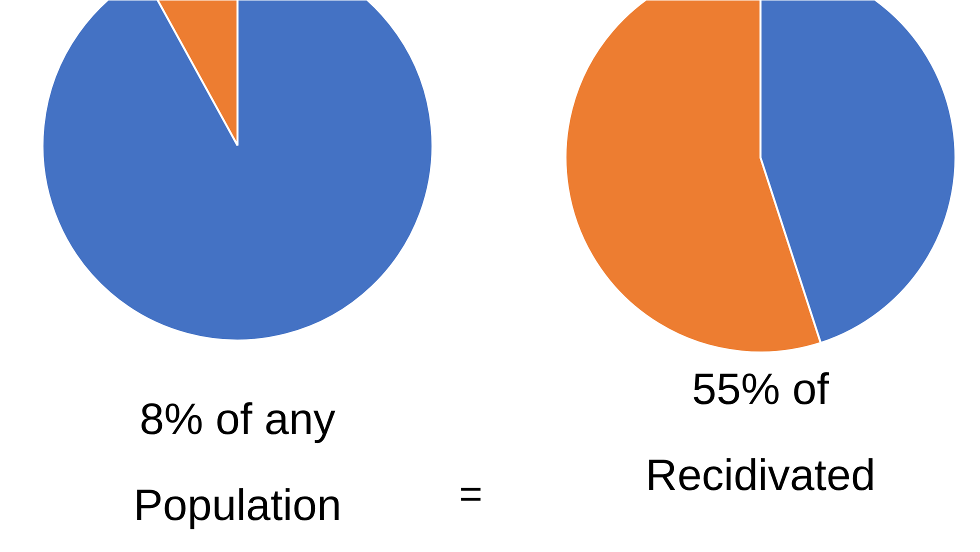 The width and height of the screenshot is (980, 552). What do you see at coordinates (761, 432) in the screenshot?
I see `text: 55% of Recidivated` at bounding box center [761, 432].